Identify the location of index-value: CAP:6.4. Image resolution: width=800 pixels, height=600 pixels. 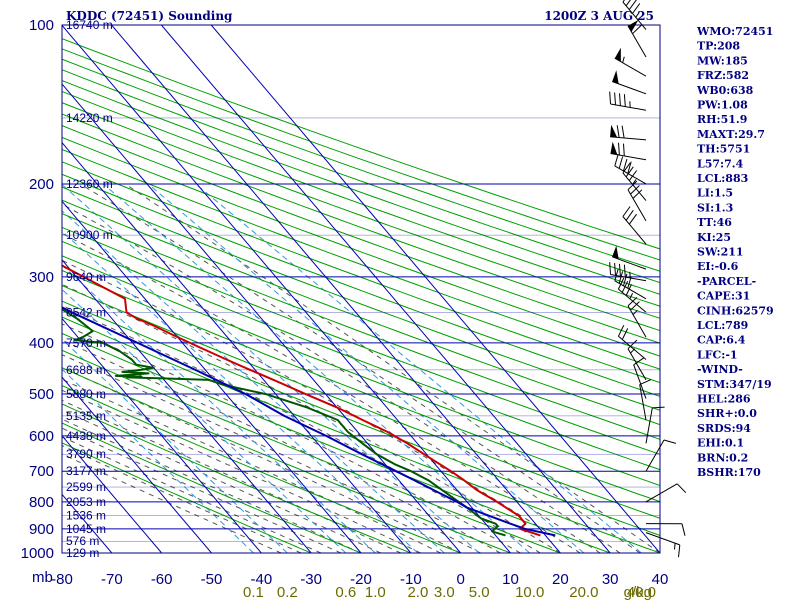
(721, 340).